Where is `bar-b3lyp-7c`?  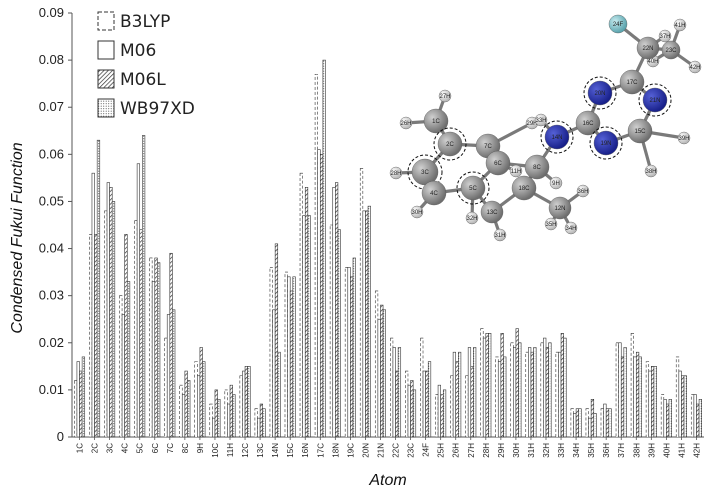
bar-b3lyp-7c is located at coordinates (166, 387).